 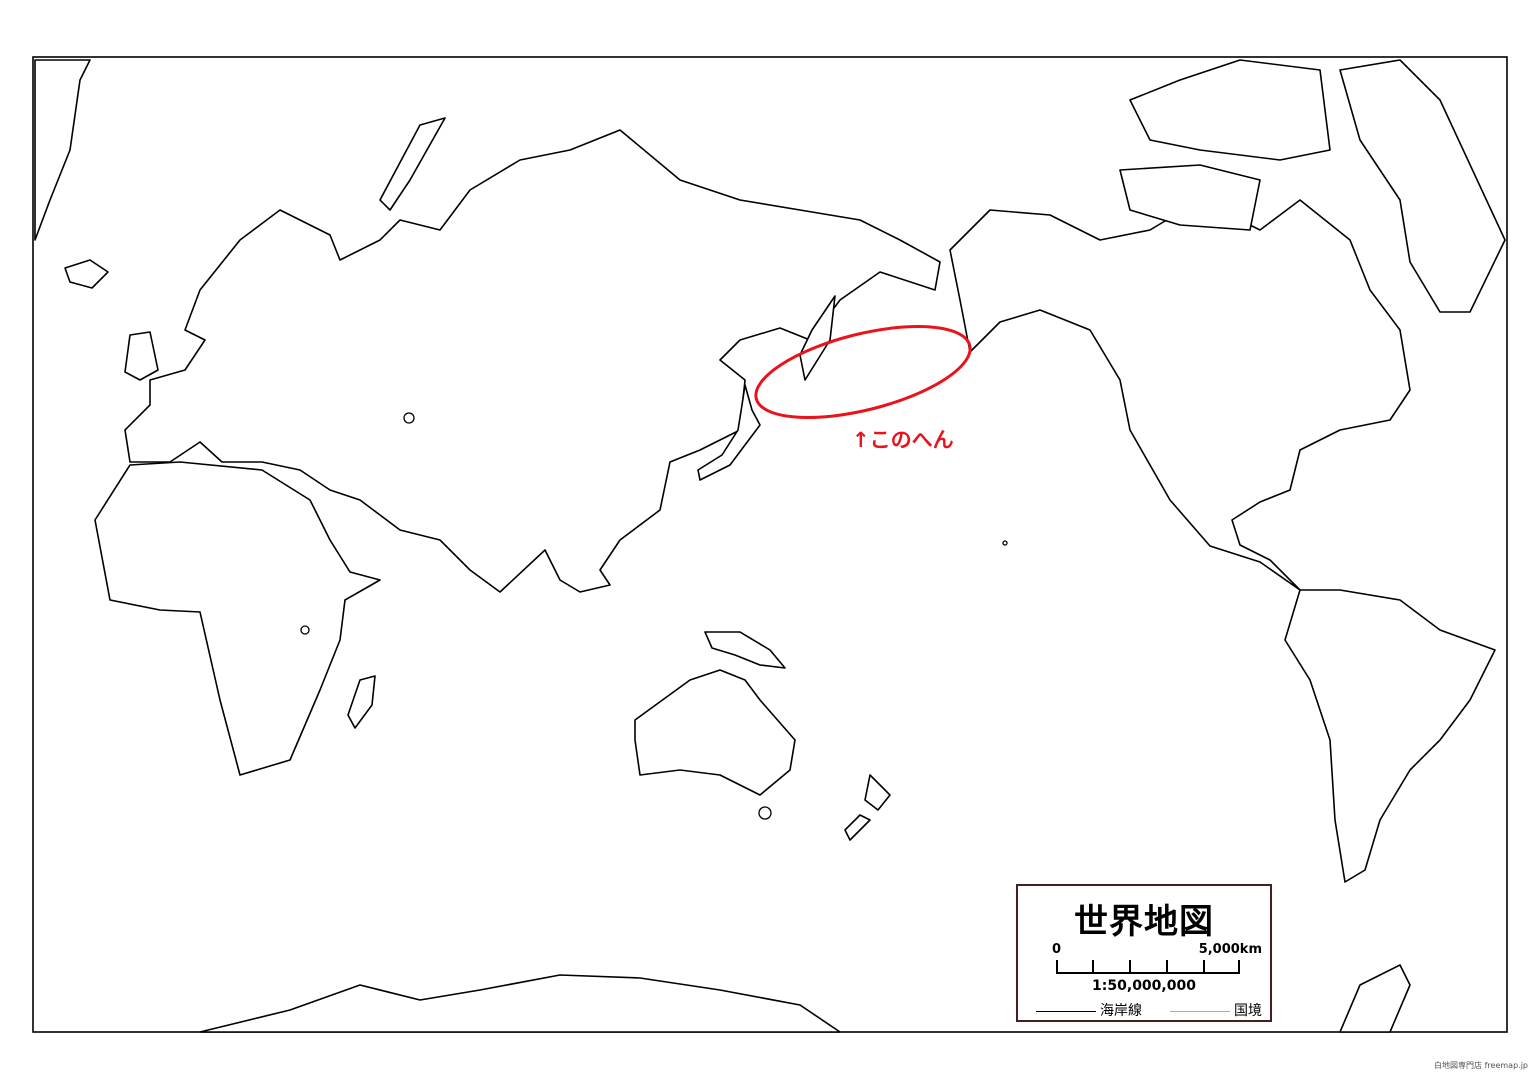 What do you see at coordinates (86, 274) in the screenshot?
I see `iceland` at bounding box center [86, 274].